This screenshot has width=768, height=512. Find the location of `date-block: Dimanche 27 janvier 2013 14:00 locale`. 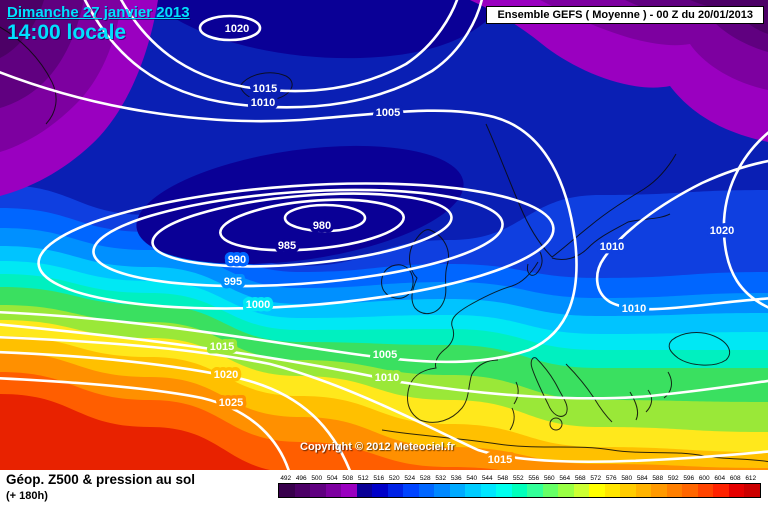

date-block: Dimanche 27 janvier 2013 14:00 locale is located at coordinates (98, 24).